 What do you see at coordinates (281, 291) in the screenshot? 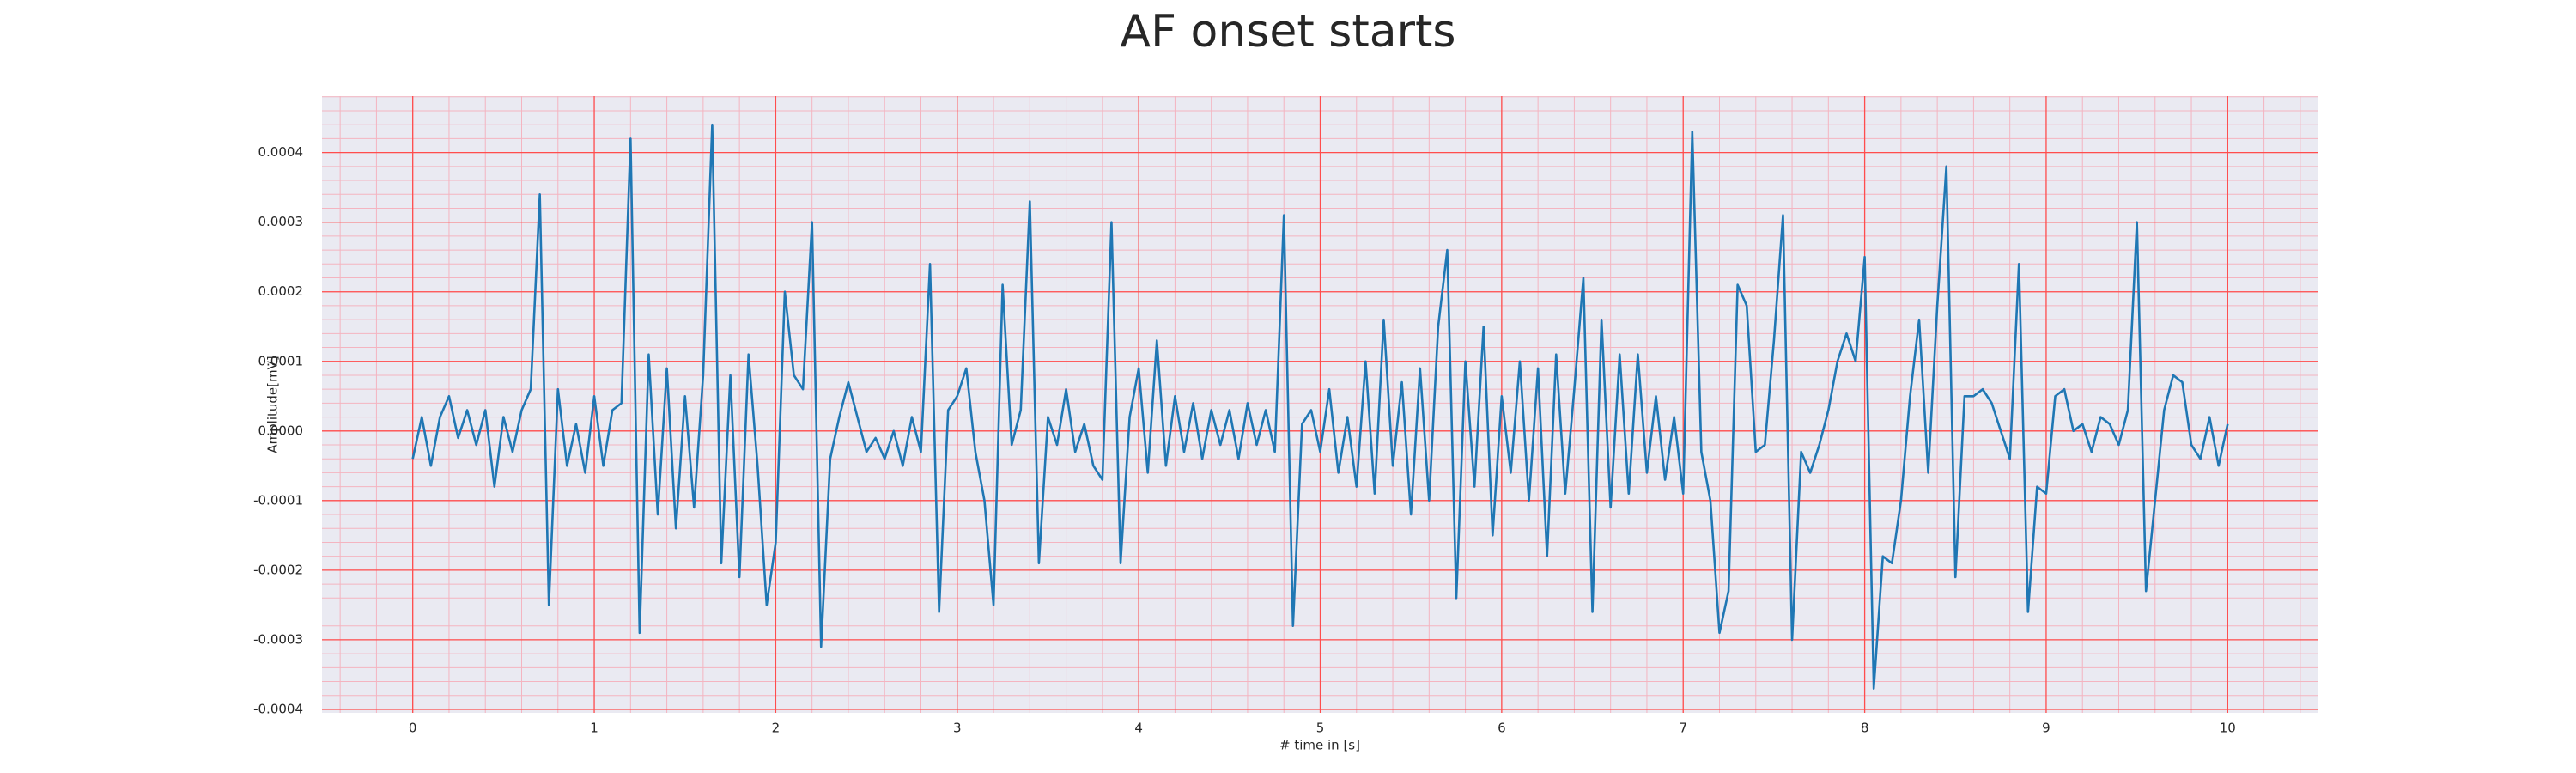
I see `y-tick-label: 0.0002` at bounding box center [281, 291].